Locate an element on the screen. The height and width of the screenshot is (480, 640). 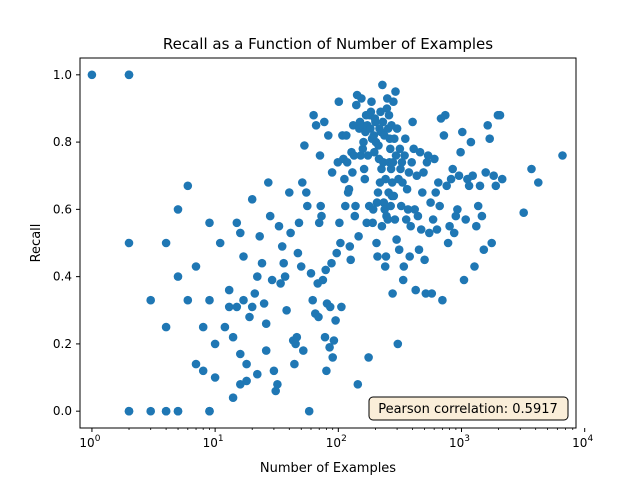
annotation-text: Pearson correlation: 0.5917 is located at coordinates (468, 409).